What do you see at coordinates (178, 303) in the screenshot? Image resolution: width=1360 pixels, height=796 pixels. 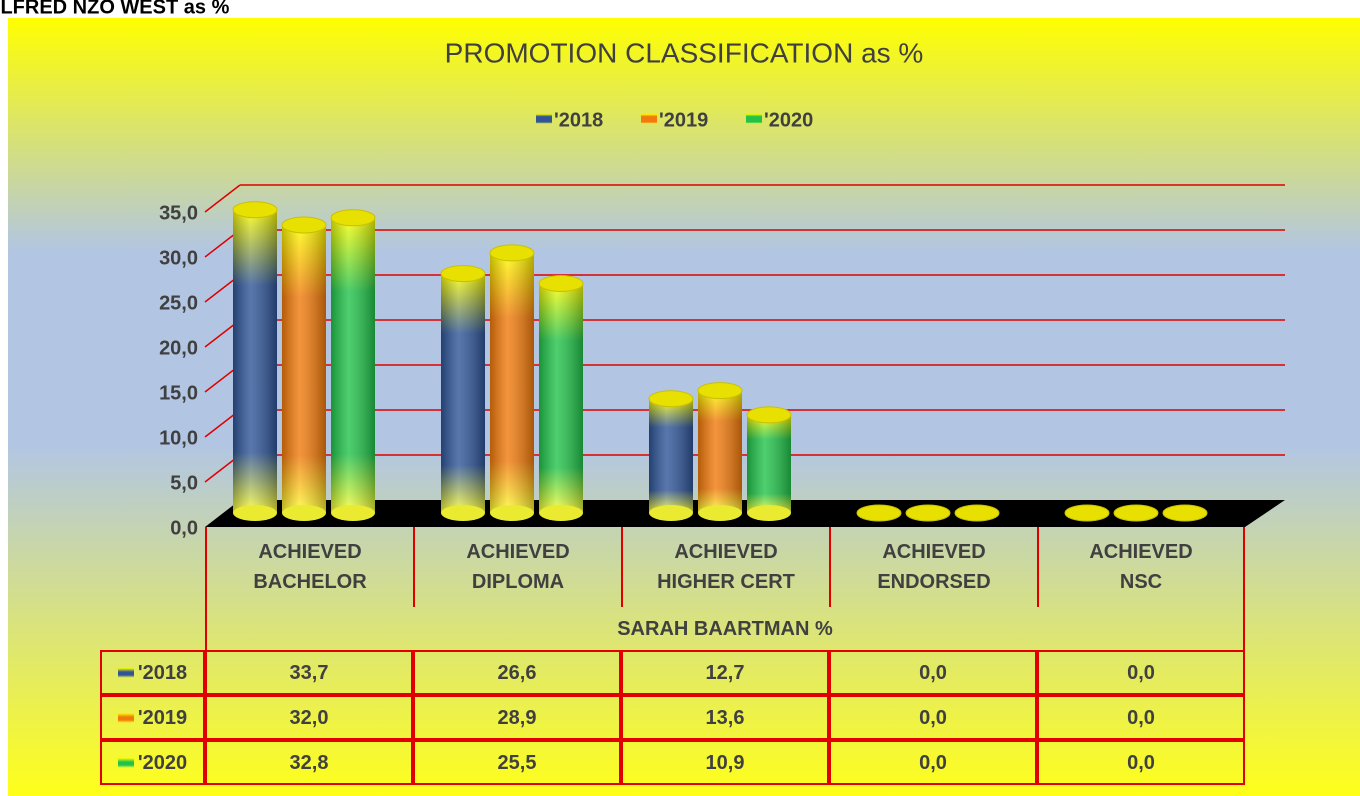 I see `y-tick-label: 25,0` at bounding box center [178, 303].